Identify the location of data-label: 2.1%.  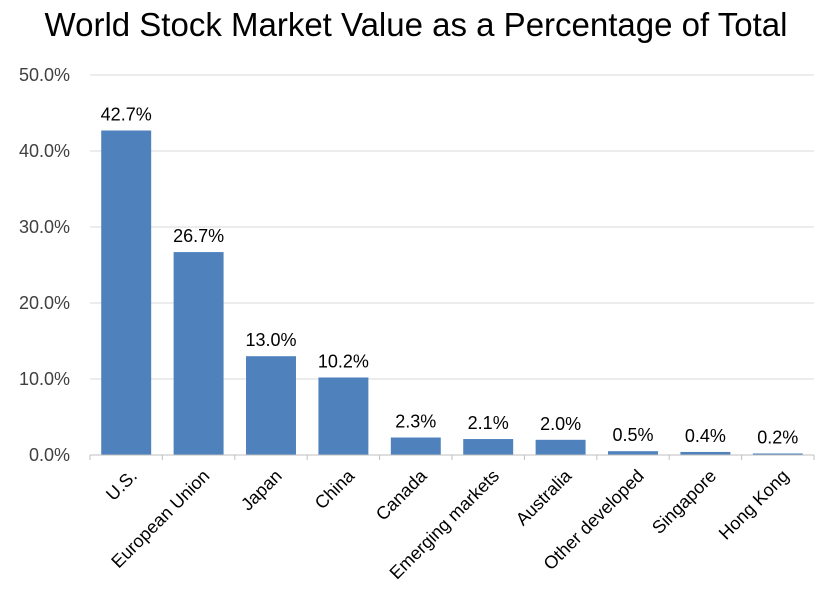
(488, 423).